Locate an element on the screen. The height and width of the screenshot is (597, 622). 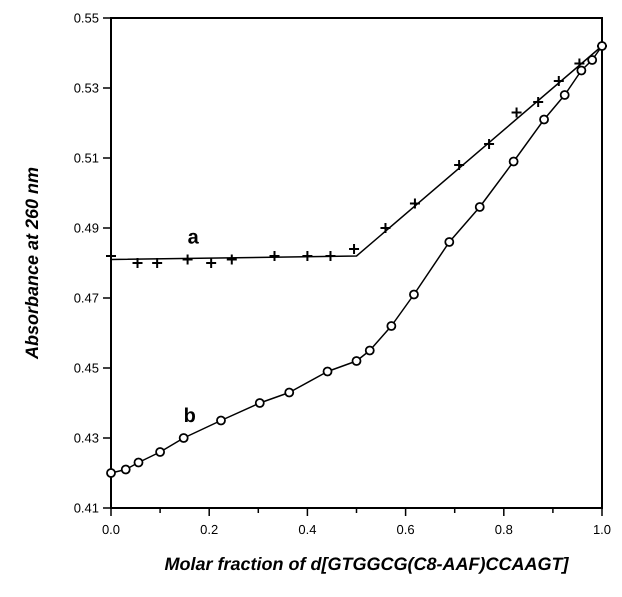
y-axis-title: Absorbance at 260 nm is located at coordinates (32, 263).